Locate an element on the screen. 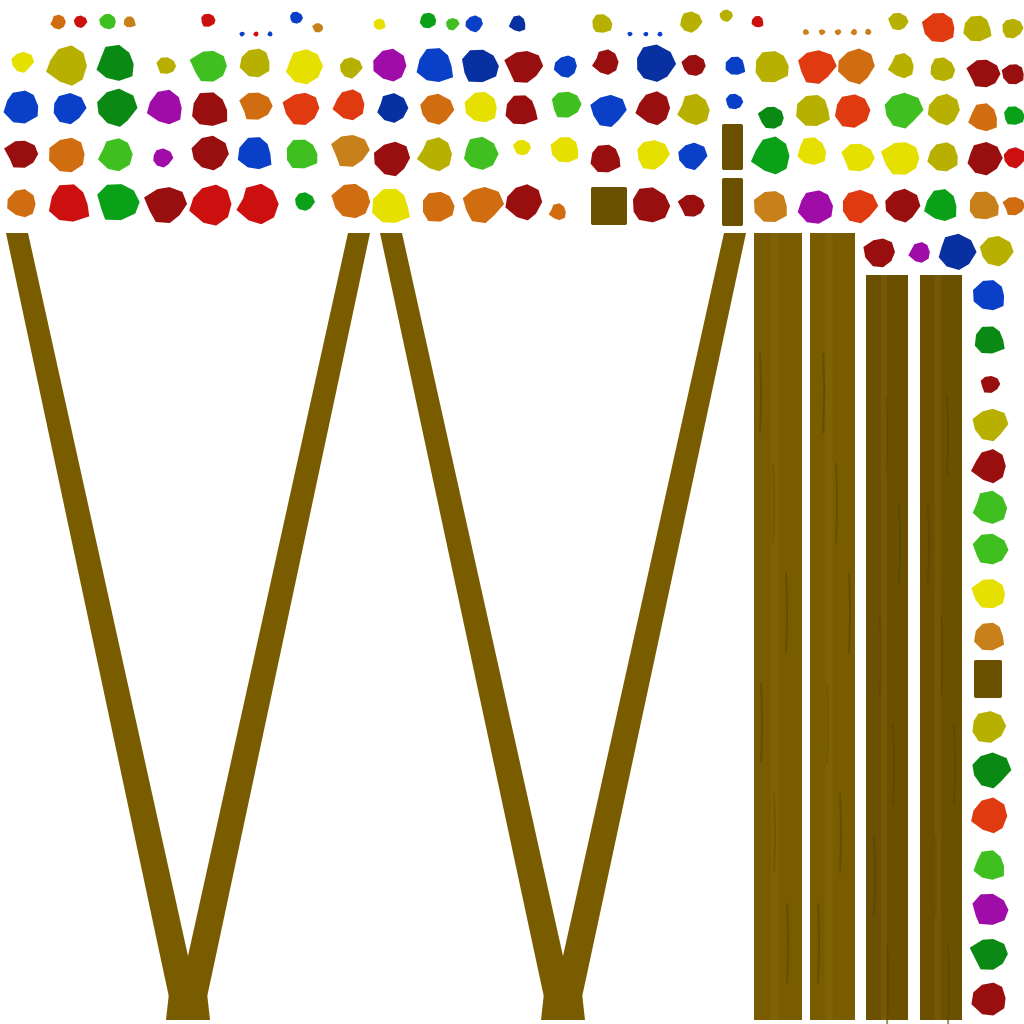  v-frame-right-bar is located at coordinates (652, 626).